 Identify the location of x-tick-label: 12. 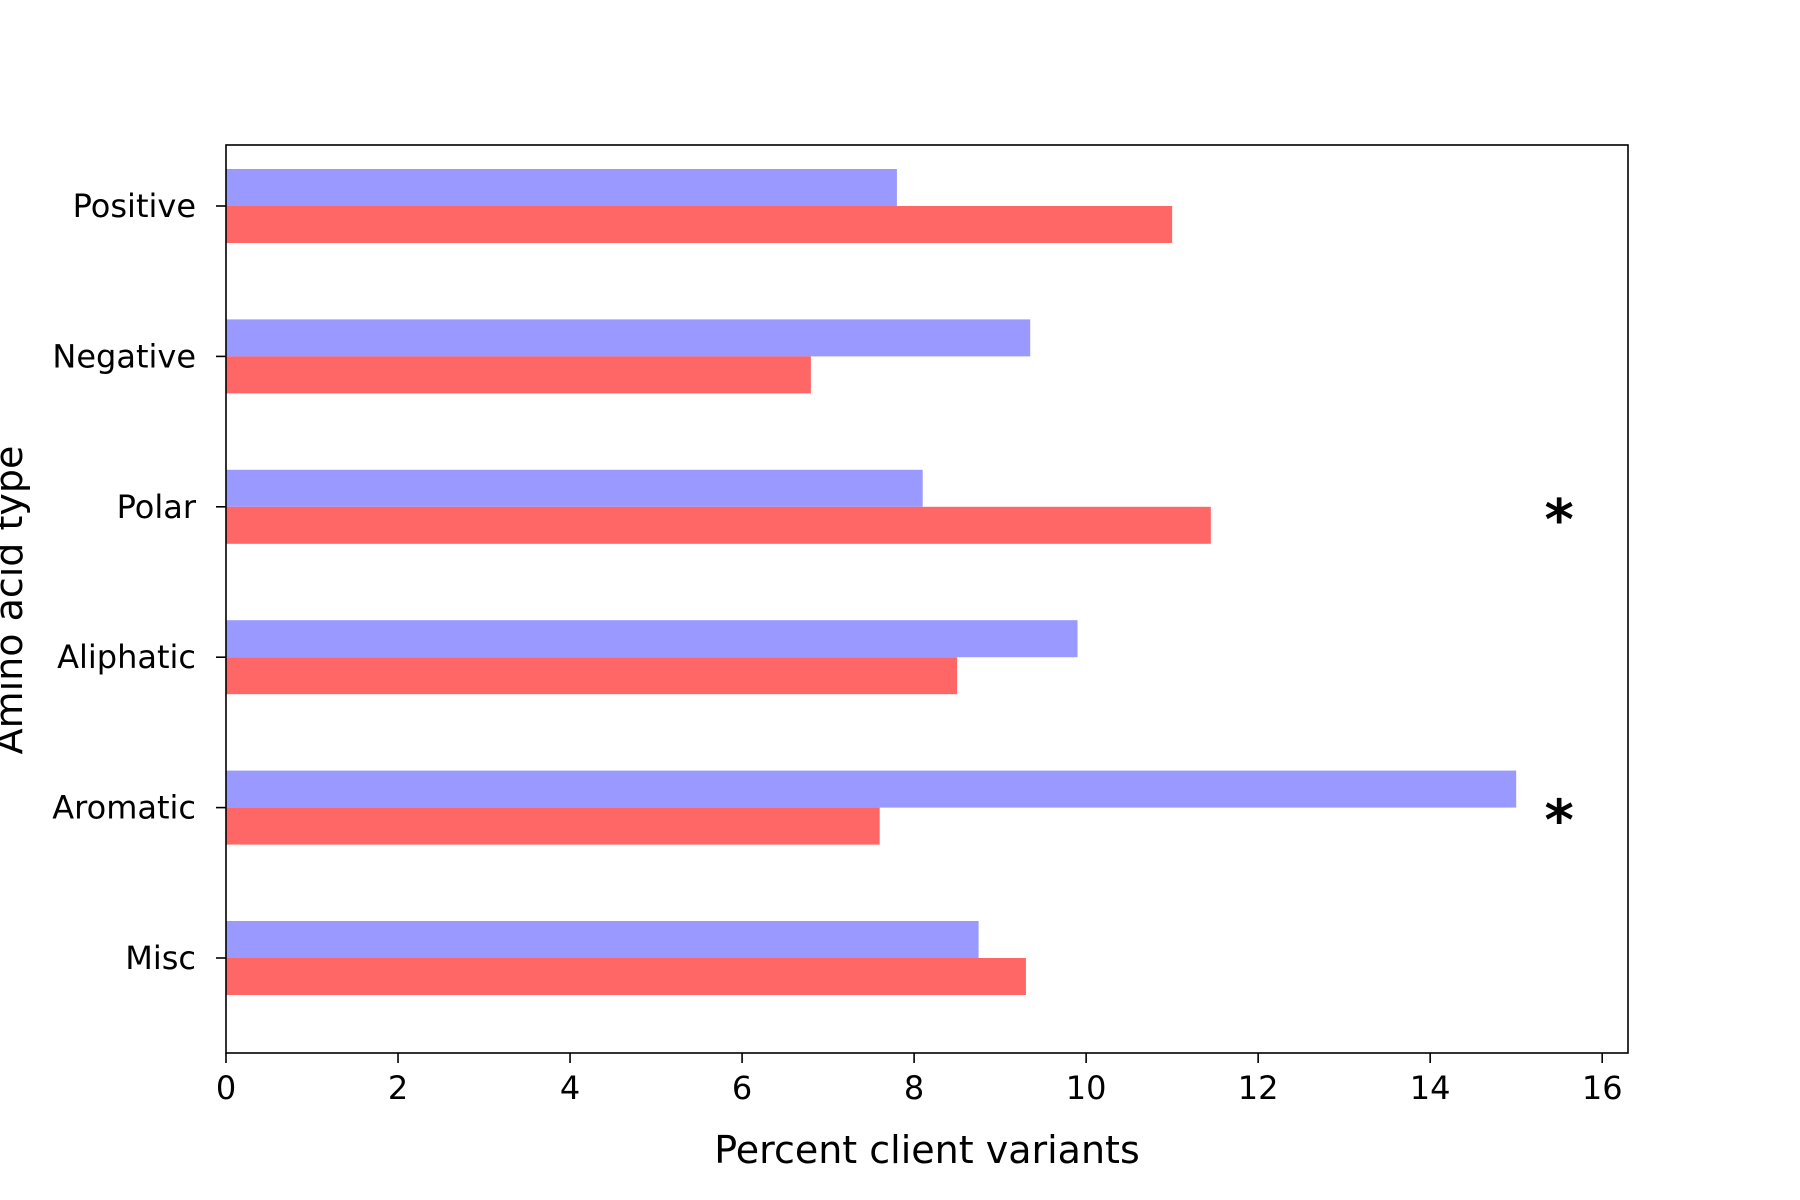
(1258, 1088).